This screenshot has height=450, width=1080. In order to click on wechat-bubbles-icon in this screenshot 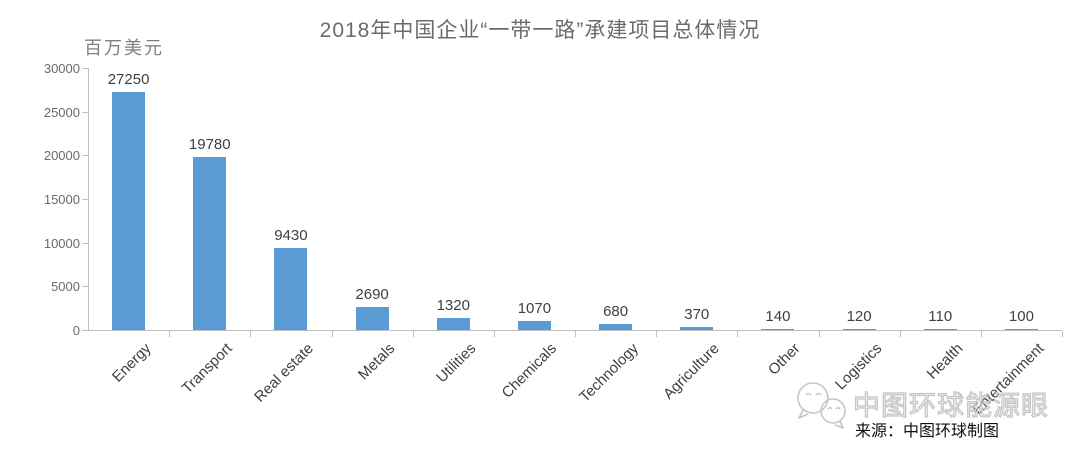, I will do `click(821, 405)`.